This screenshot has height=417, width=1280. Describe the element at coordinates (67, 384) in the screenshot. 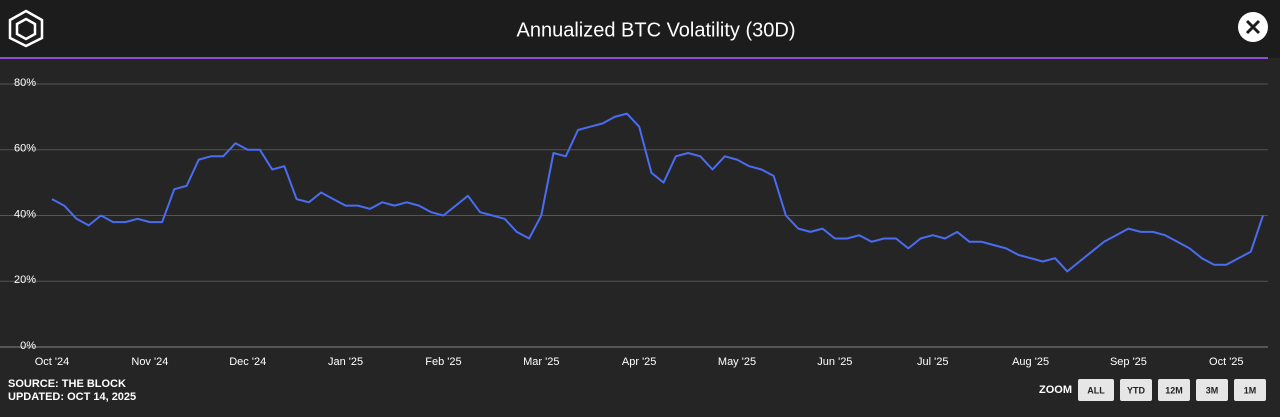

I see `source: SOURCE: THE BLOCK` at that location.